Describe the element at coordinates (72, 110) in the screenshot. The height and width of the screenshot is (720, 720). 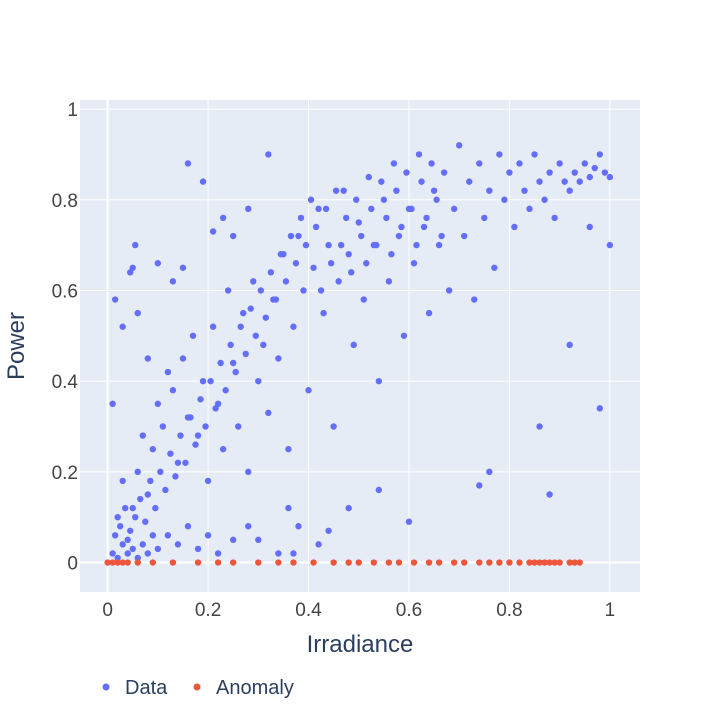
I see `y-tick-label: 1` at that location.